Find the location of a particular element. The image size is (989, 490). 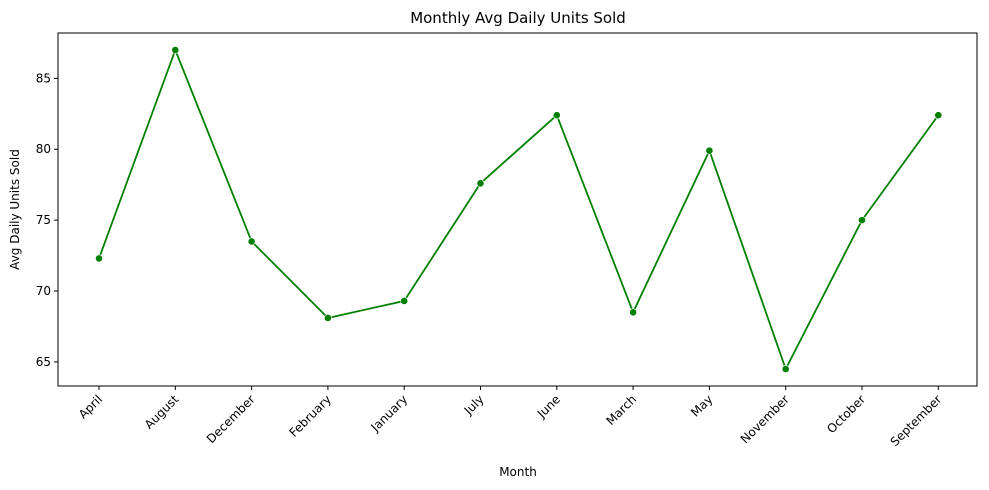

x-tick-label: July is located at coordinates (474, 405).